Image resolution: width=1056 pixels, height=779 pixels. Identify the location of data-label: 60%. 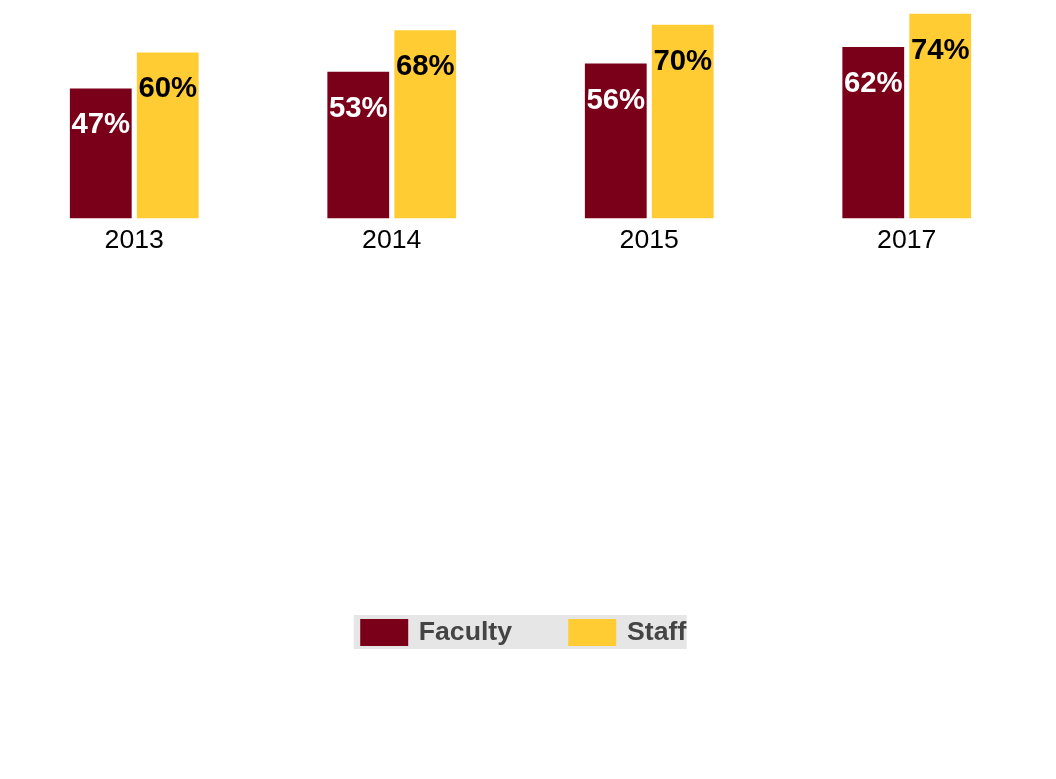
(168, 87).